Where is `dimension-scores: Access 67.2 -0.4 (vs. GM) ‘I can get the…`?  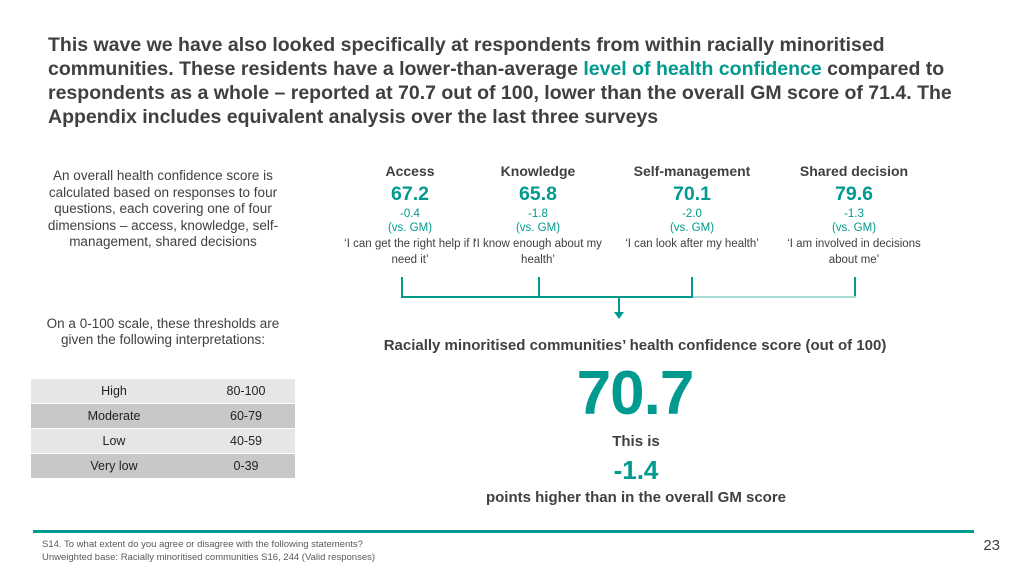
dimension-scores: Access 67.2 -0.4 (vs. GM) ‘I can get the… is located at coordinates (630, 217).